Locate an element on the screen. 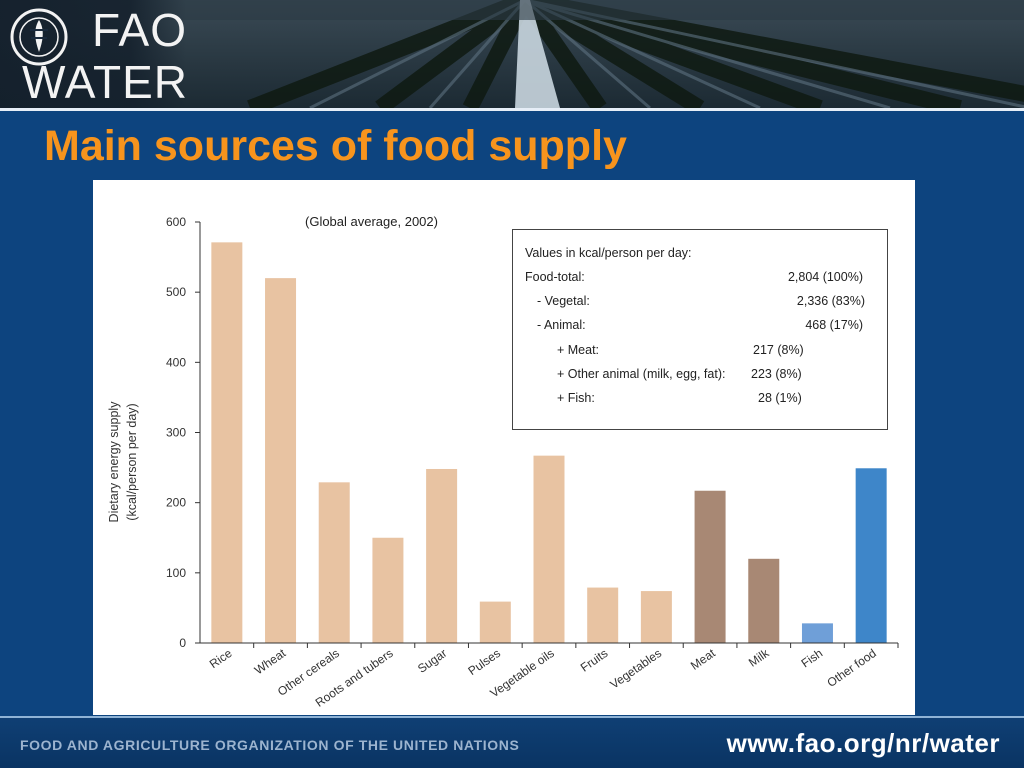 The height and width of the screenshot is (768, 1024). bar-sugar is located at coordinates (442, 555).